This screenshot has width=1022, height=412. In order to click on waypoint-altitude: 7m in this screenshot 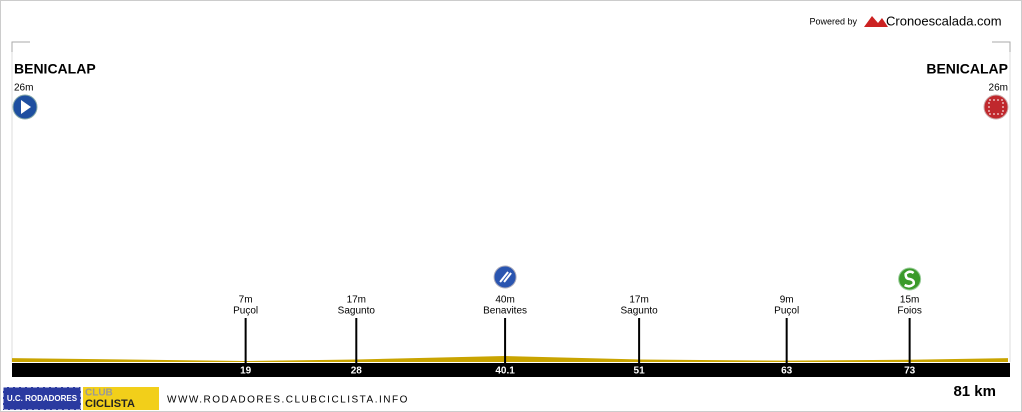, I will do `click(246, 300)`.